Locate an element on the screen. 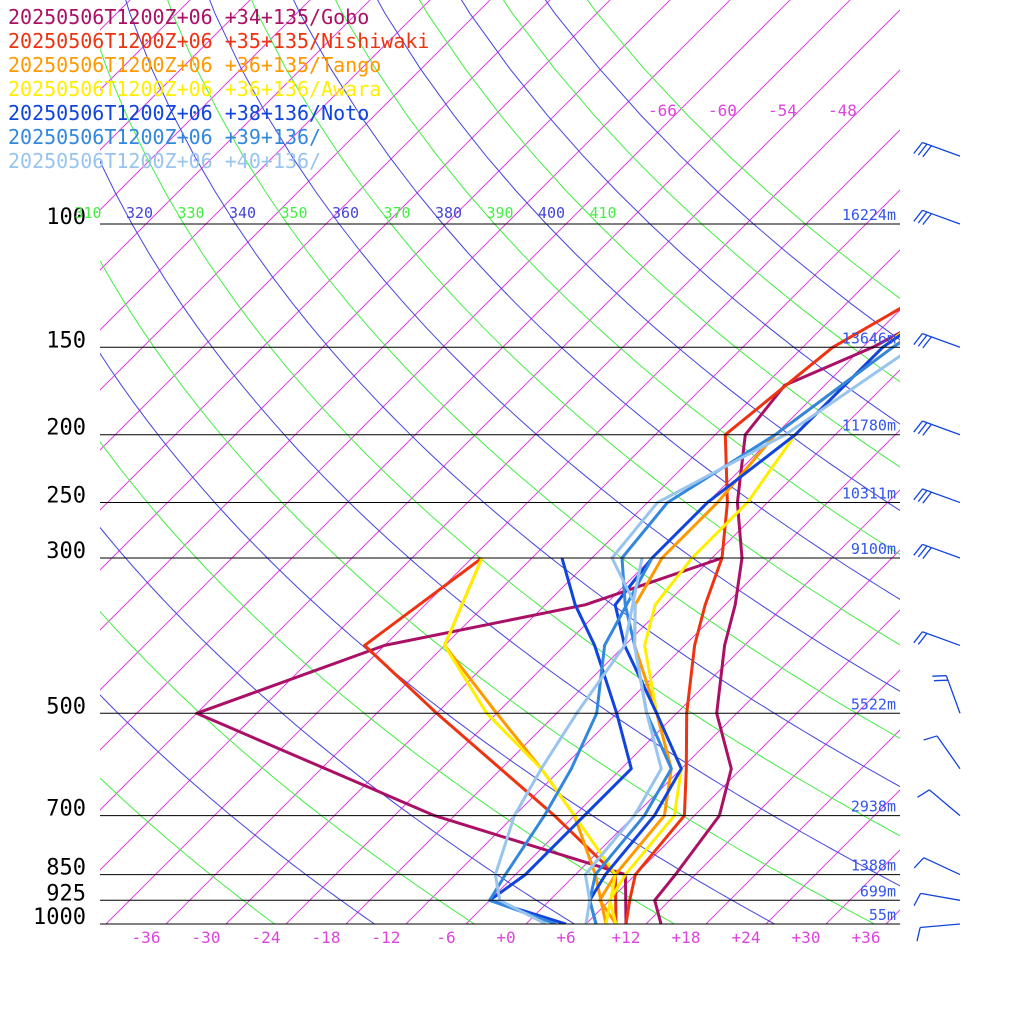 This screenshot has height=1024, width=1024. upper-isotherm-label: -48 is located at coordinates (842, 110).